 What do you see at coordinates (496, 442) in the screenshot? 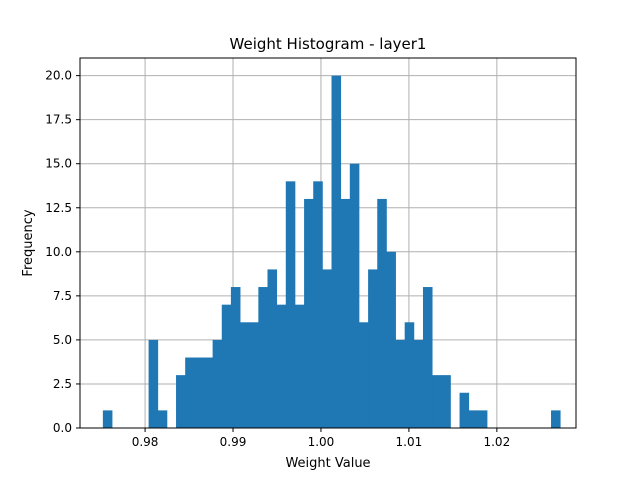
I see `x-tick-label: 1.02` at bounding box center [496, 442].